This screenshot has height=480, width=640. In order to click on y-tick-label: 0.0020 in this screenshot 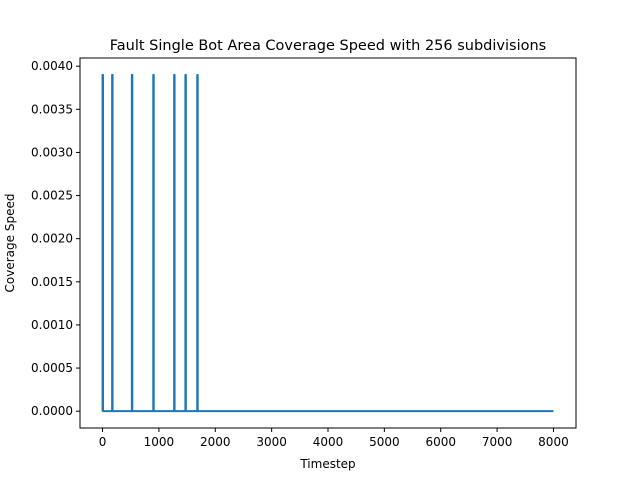, I will do `click(52, 239)`.